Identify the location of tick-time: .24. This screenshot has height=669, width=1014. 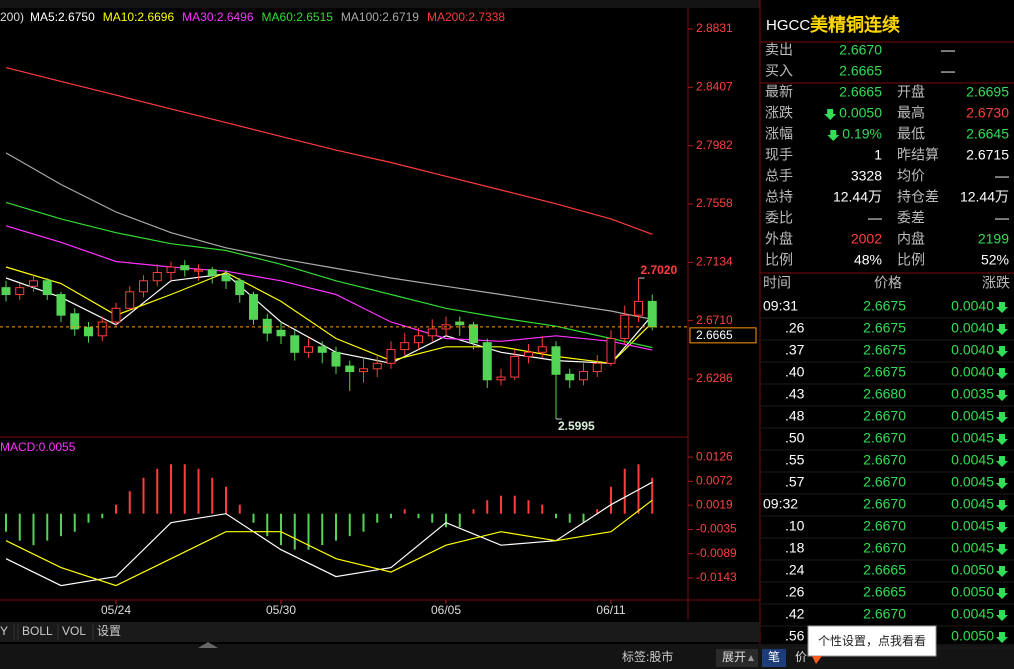
(795, 570).